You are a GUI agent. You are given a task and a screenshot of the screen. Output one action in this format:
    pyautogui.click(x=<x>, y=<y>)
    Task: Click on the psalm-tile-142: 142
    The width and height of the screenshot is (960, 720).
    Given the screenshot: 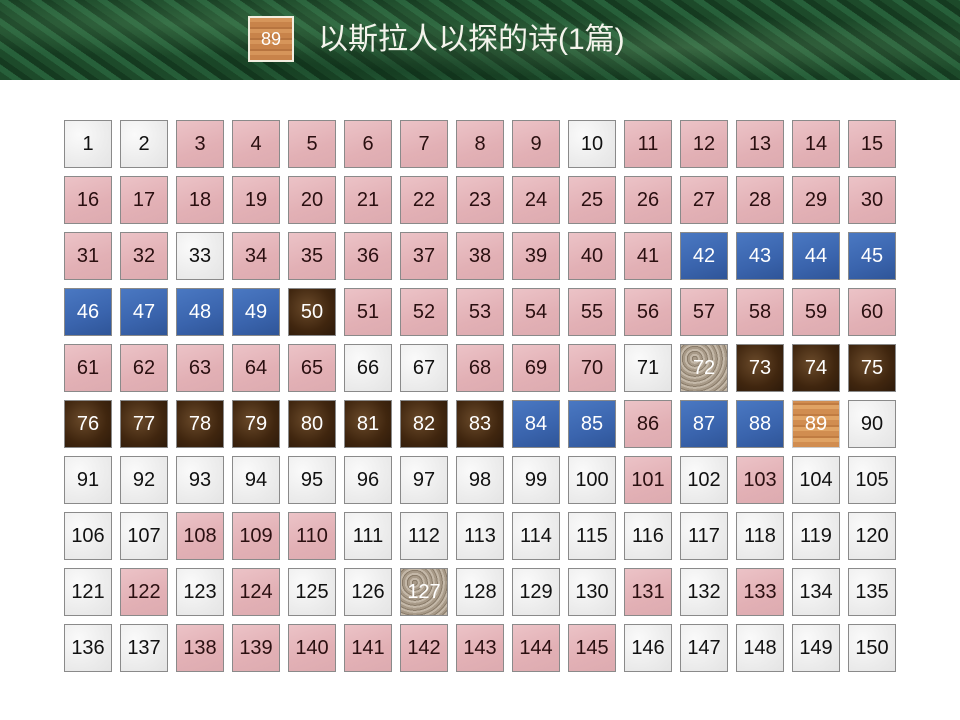 What is the action you would take?
    pyautogui.click(x=424, y=648)
    